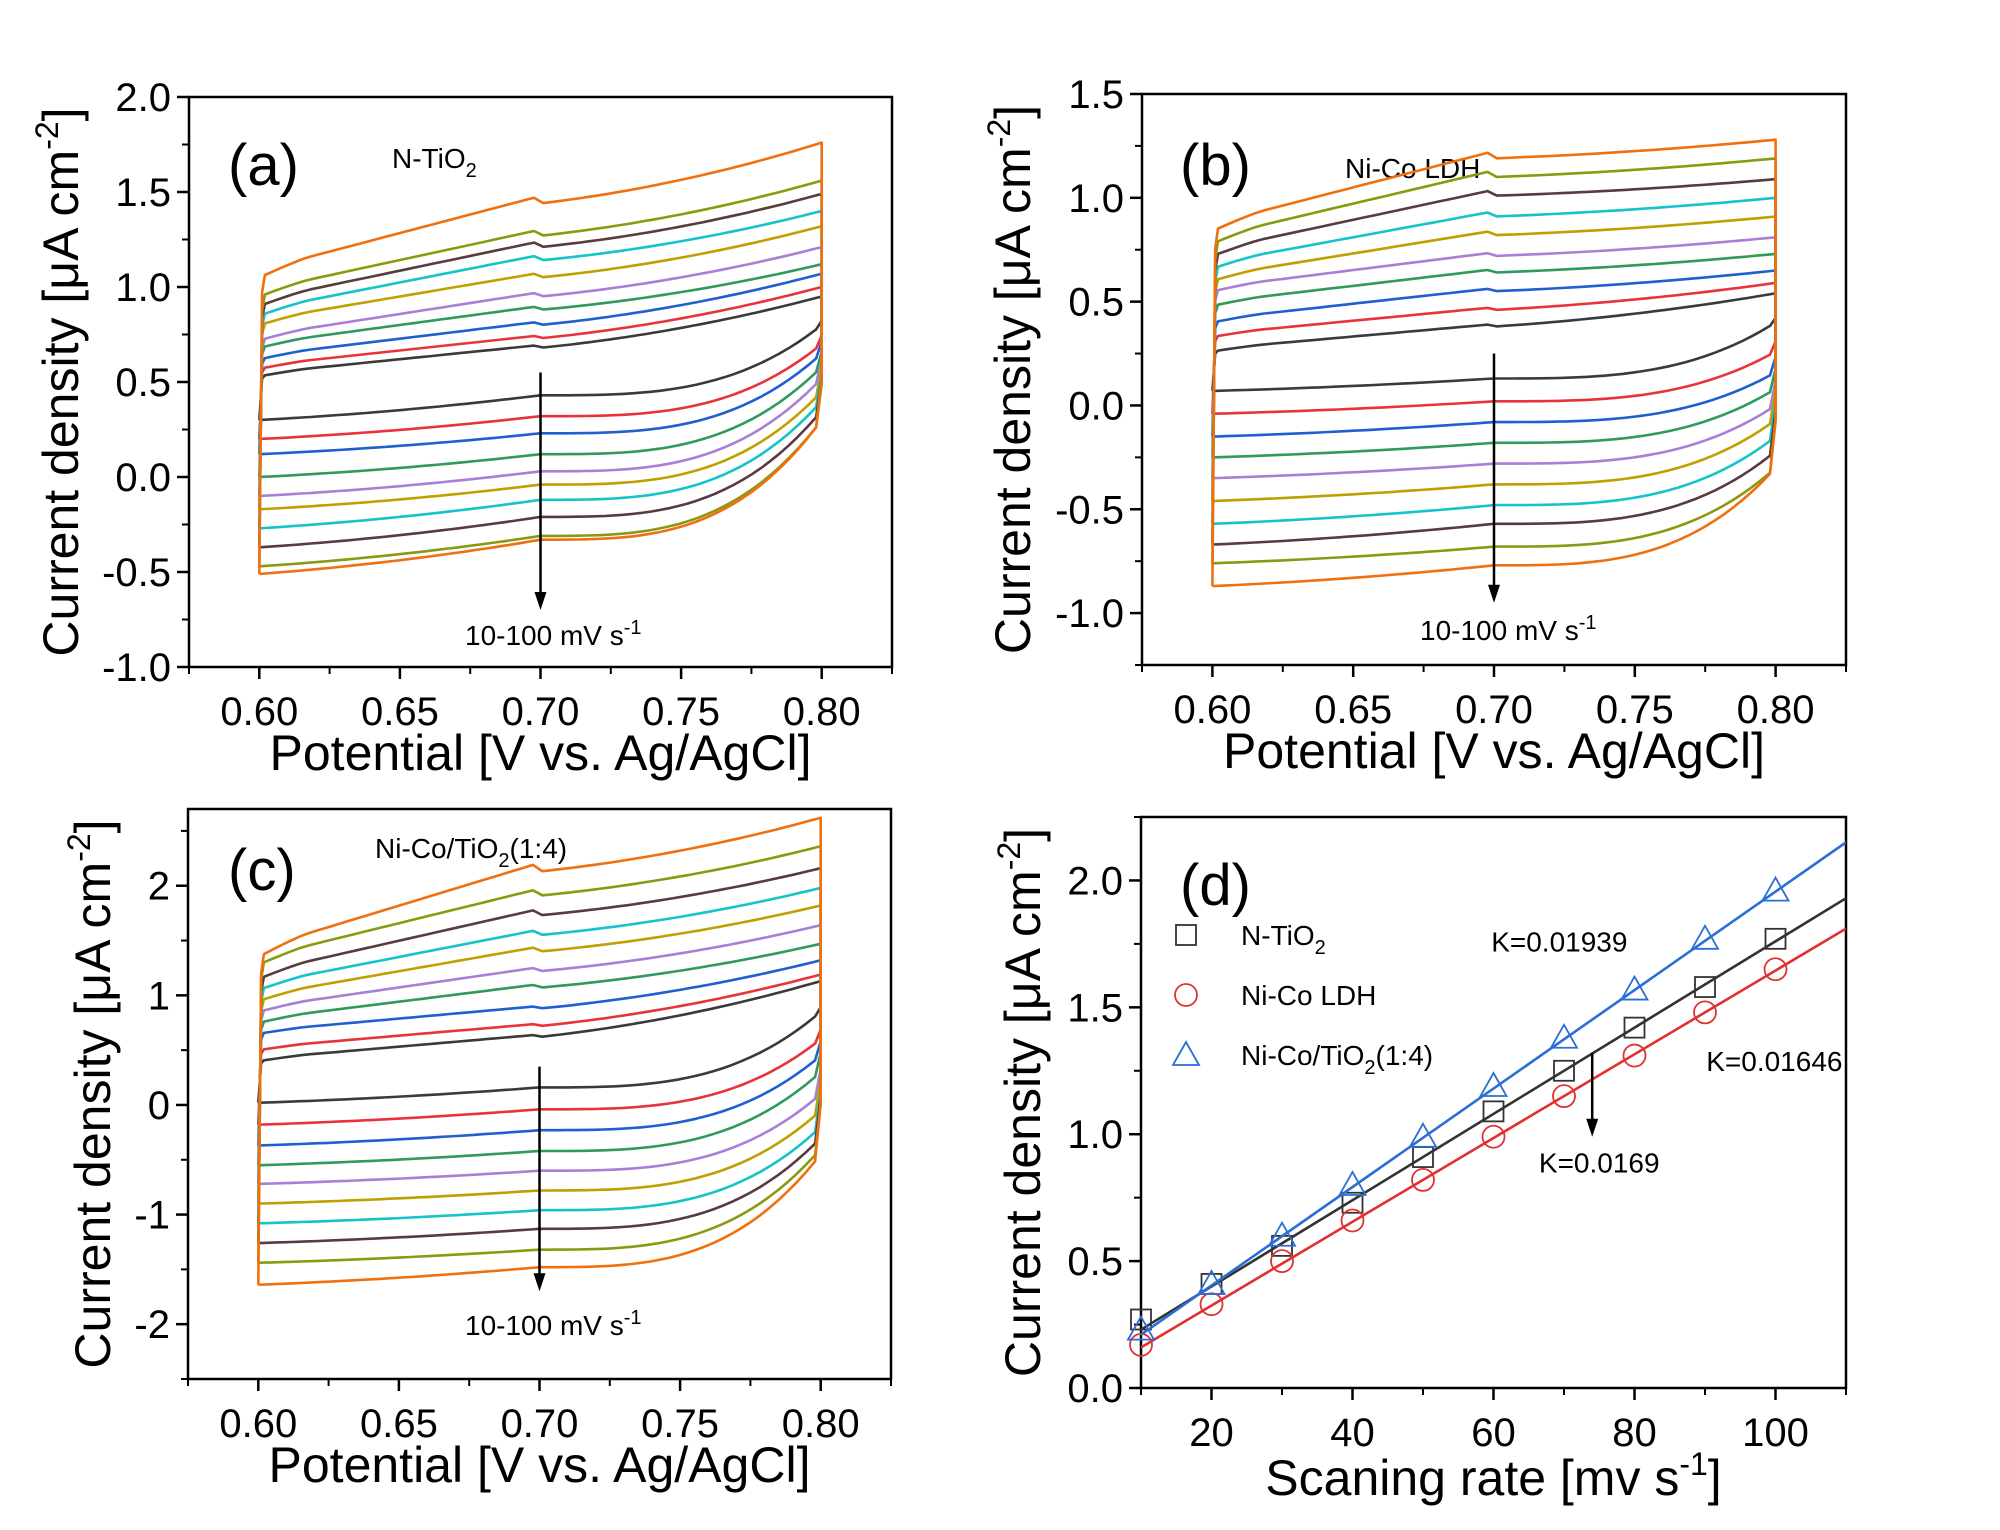  What do you see at coordinates (263, 165) in the screenshot?
I see `panel-letter: (a)` at bounding box center [263, 165].